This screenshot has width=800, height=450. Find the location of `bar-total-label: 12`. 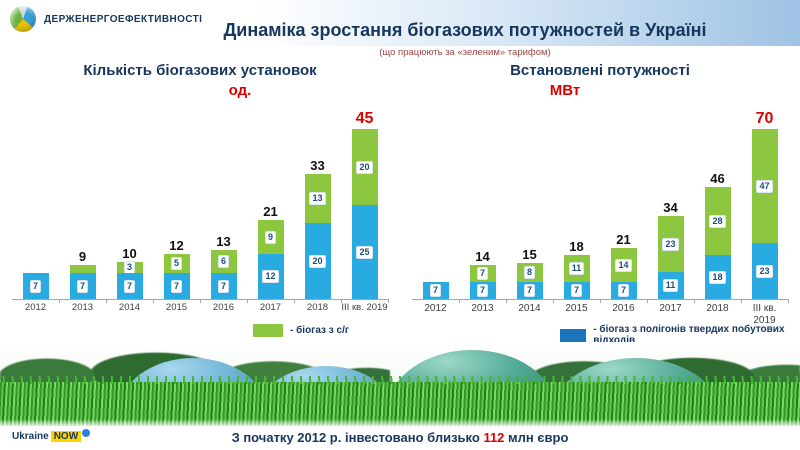

bar-total-label: 12 is located at coordinates (176, 245).